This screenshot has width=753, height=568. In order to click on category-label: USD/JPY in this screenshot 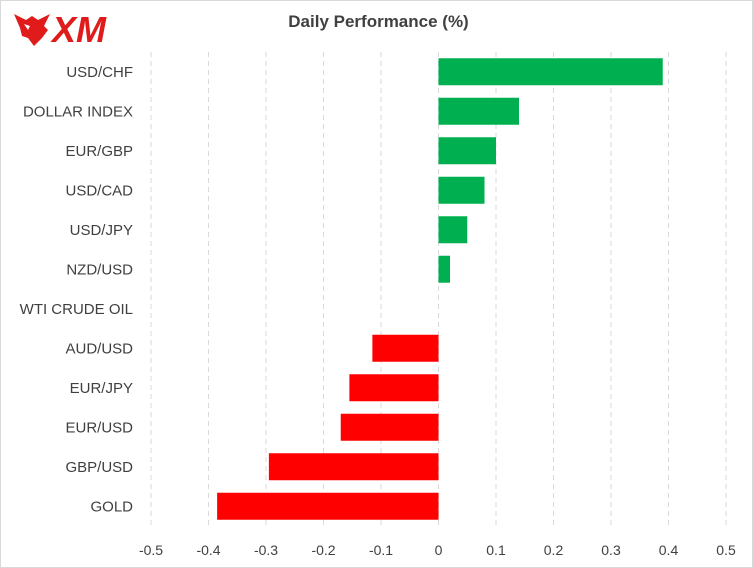, I will do `click(101, 230)`.